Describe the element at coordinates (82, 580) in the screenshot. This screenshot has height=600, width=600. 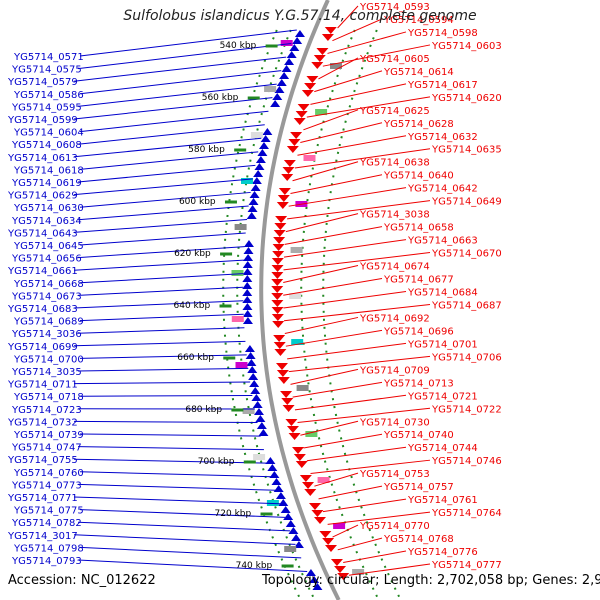
I see `accession-label: Accession: NC_012622` at that location.